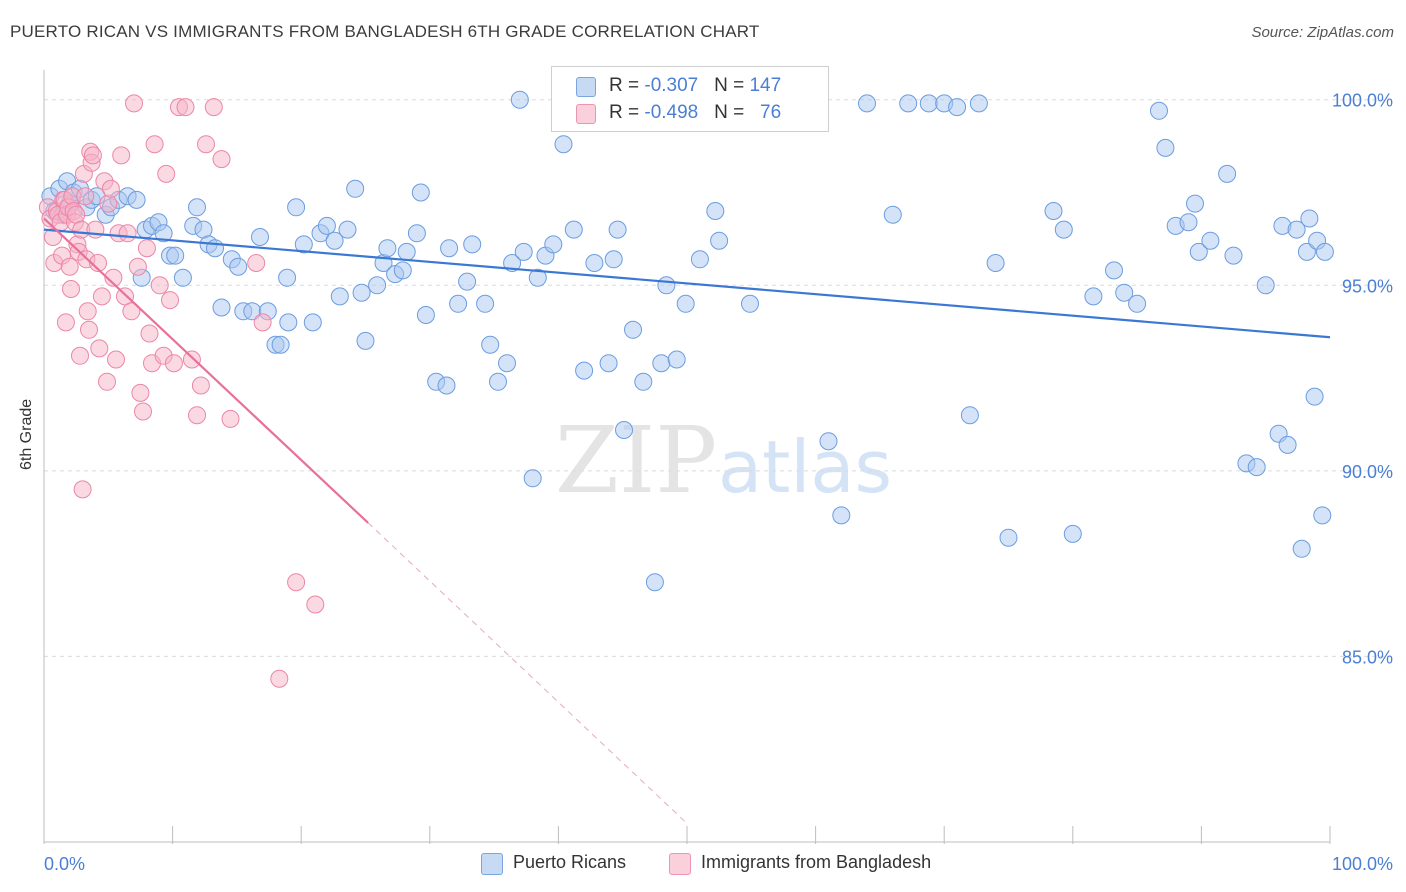 The image size is (1406, 892). I want to click on y-tick-label: 85.0%, so click(1367, 657).